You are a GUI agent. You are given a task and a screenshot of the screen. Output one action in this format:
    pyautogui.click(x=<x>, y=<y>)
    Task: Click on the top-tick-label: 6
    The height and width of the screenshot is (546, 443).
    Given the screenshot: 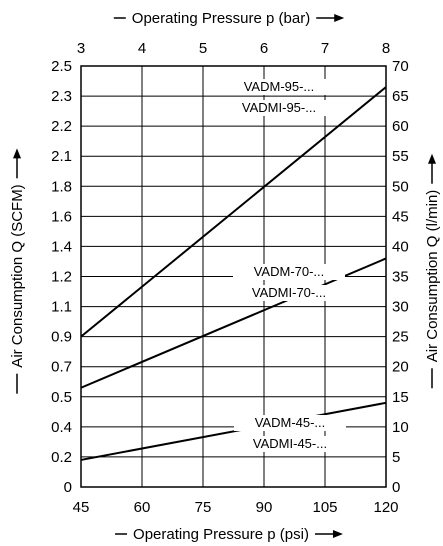 What is the action you would take?
    pyautogui.click(x=264, y=48)
    